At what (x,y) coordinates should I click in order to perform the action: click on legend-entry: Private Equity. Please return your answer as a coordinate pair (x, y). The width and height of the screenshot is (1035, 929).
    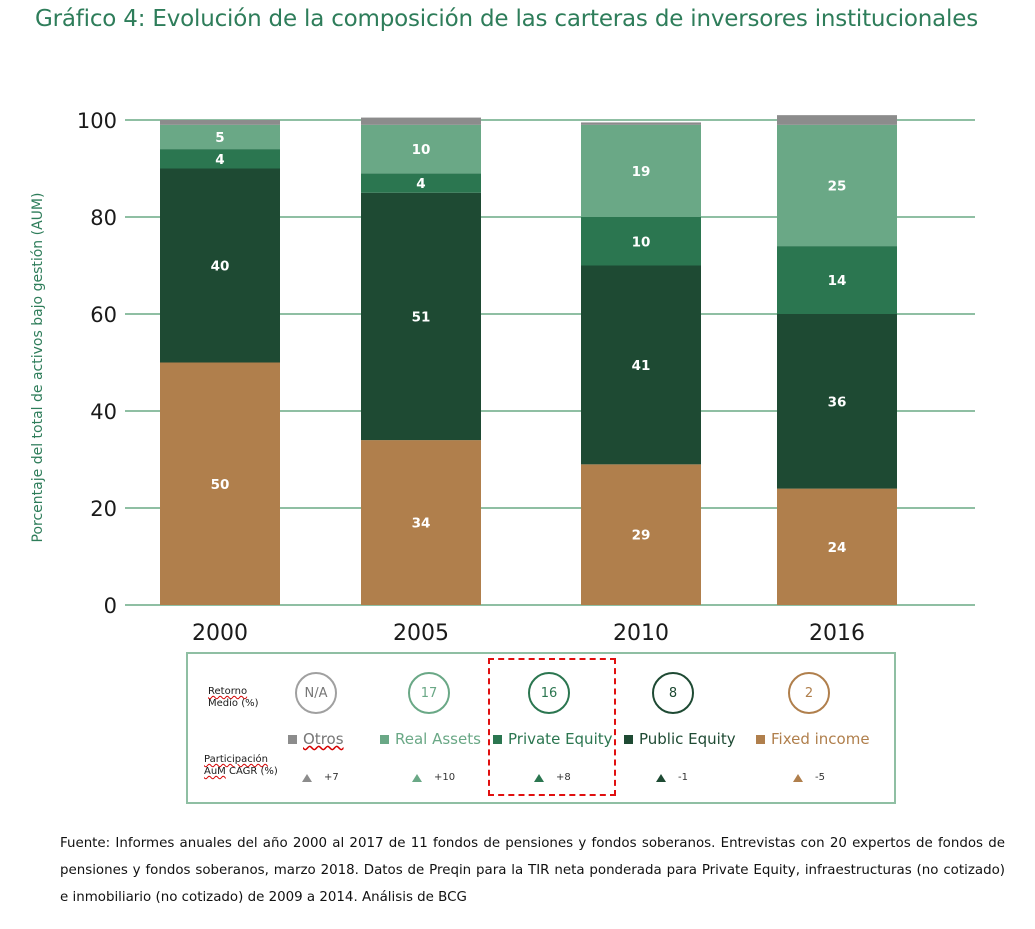
    Looking at the image, I should click on (553, 739).